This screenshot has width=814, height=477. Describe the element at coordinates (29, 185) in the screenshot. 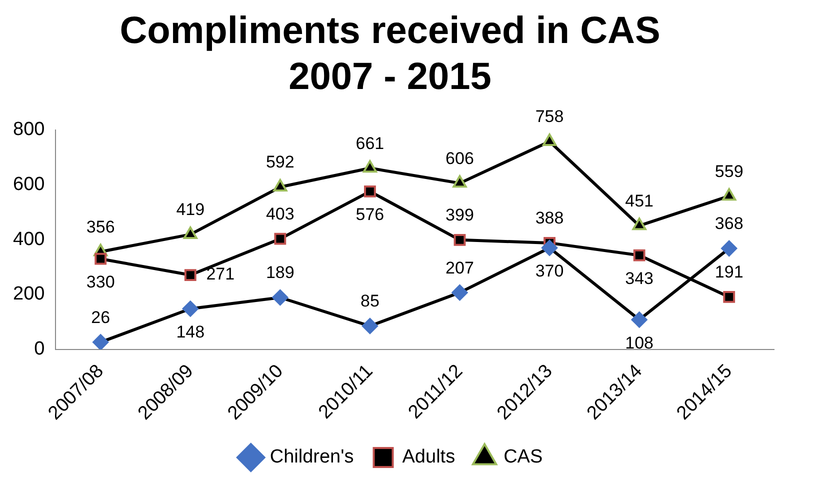

I see `y-tick-label: 600` at that location.